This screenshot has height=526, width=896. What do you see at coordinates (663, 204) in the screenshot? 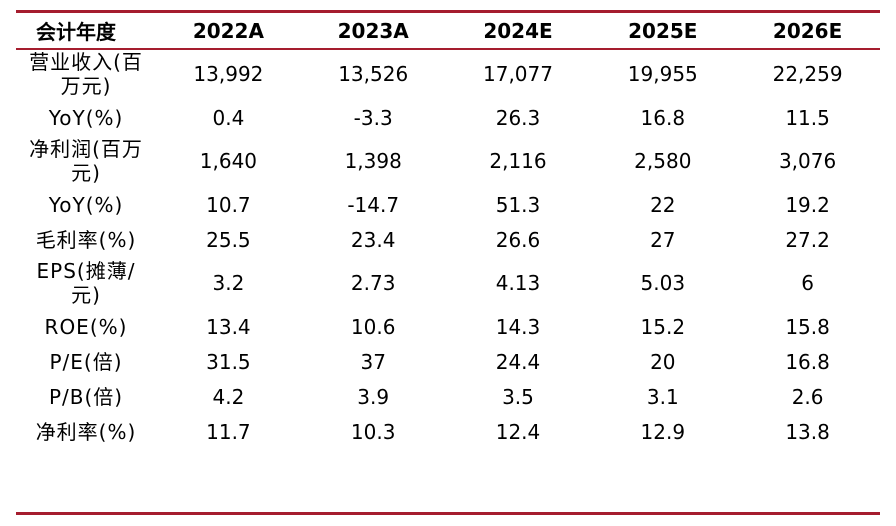
I see `cell: 22` at bounding box center [663, 204].